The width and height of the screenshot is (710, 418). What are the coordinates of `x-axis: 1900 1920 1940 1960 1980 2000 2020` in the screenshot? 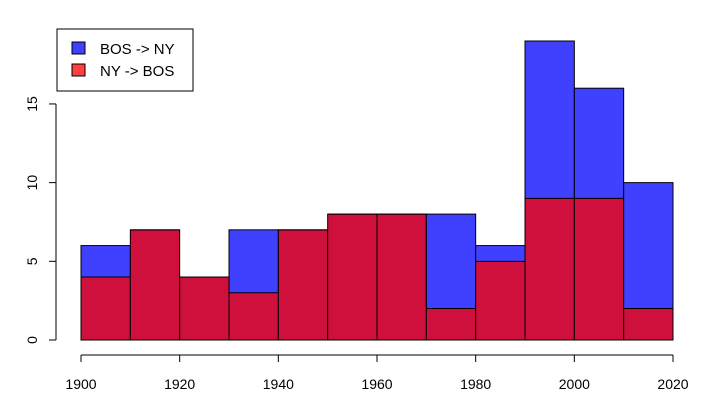 It's located at (377, 373).